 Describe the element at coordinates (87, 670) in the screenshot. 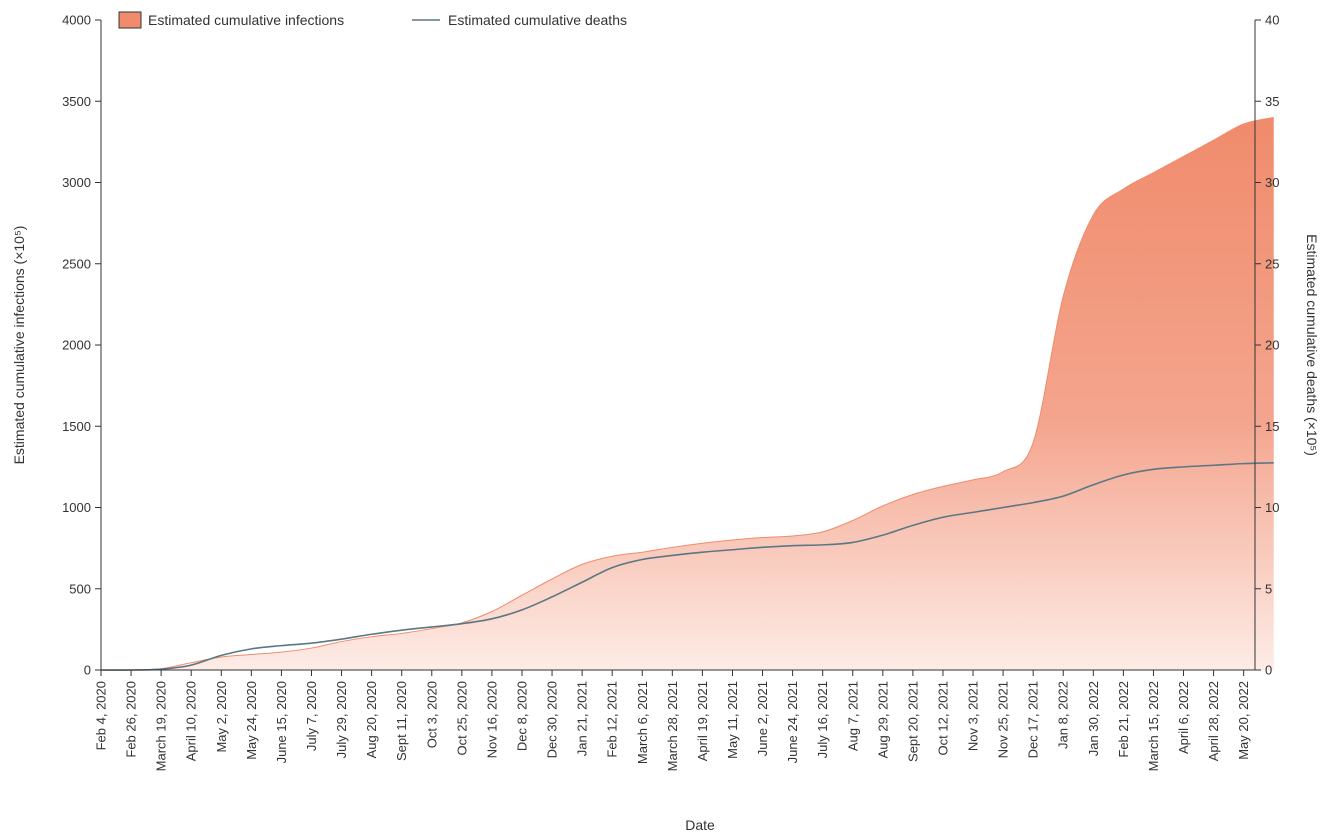

I see `y-left-tick-label: 0` at that location.